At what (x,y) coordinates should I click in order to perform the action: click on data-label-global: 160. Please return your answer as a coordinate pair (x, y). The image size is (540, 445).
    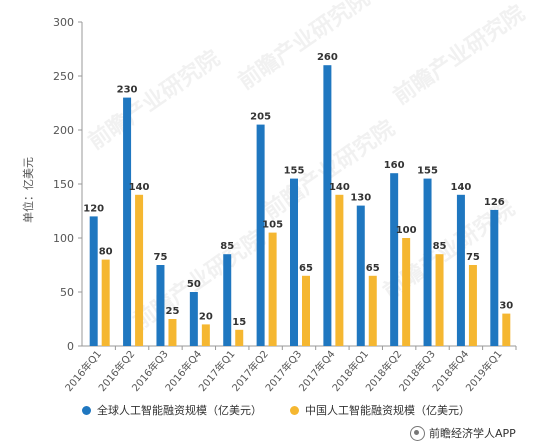
    Looking at the image, I should click on (394, 165).